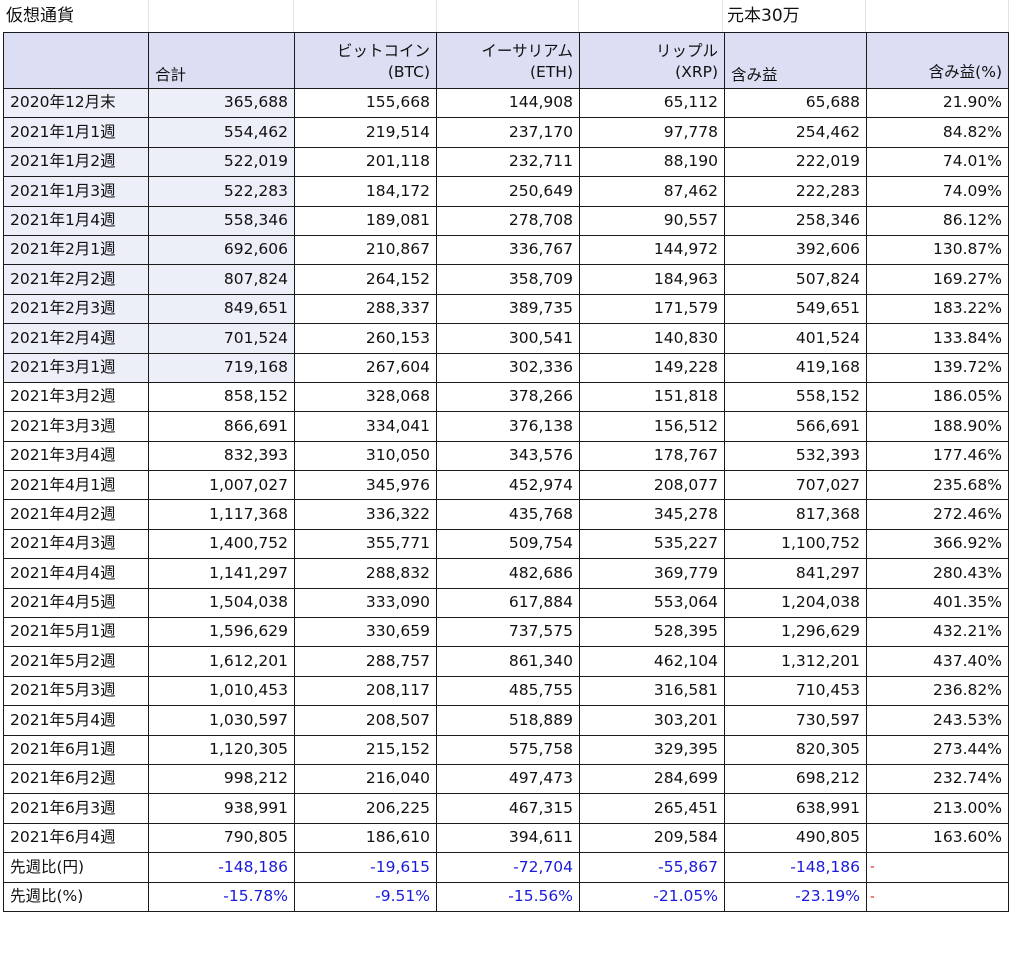  What do you see at coordinates (795, 485) in the screenshot?
I see `gain-cell: 707,027` at bounding box center [795, 485].